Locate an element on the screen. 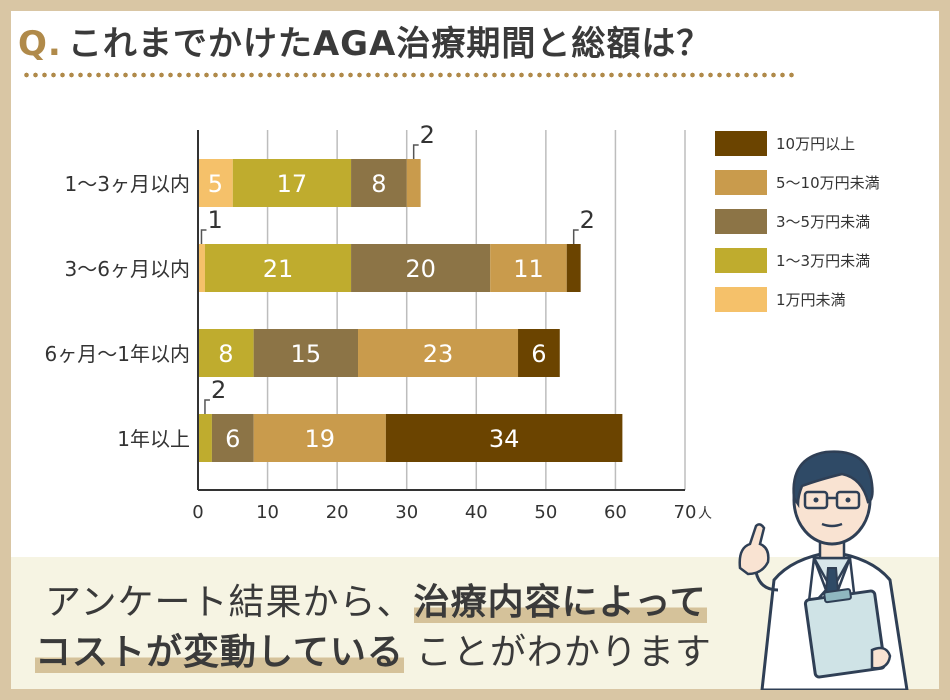 This screenshot has height=700, width=950. x-tick-label: 50 is located at coordinates (545, 512).